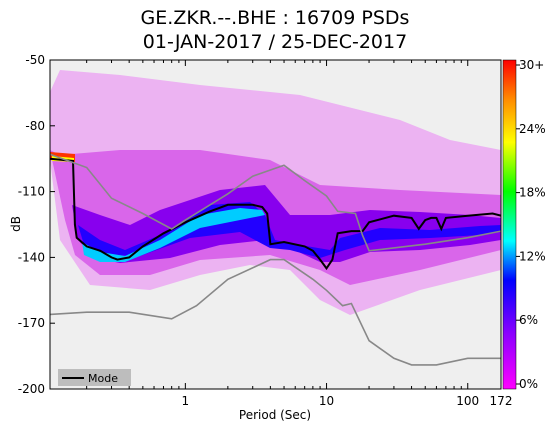  I want to click on y-tick-label: -140, so click(31, 257).